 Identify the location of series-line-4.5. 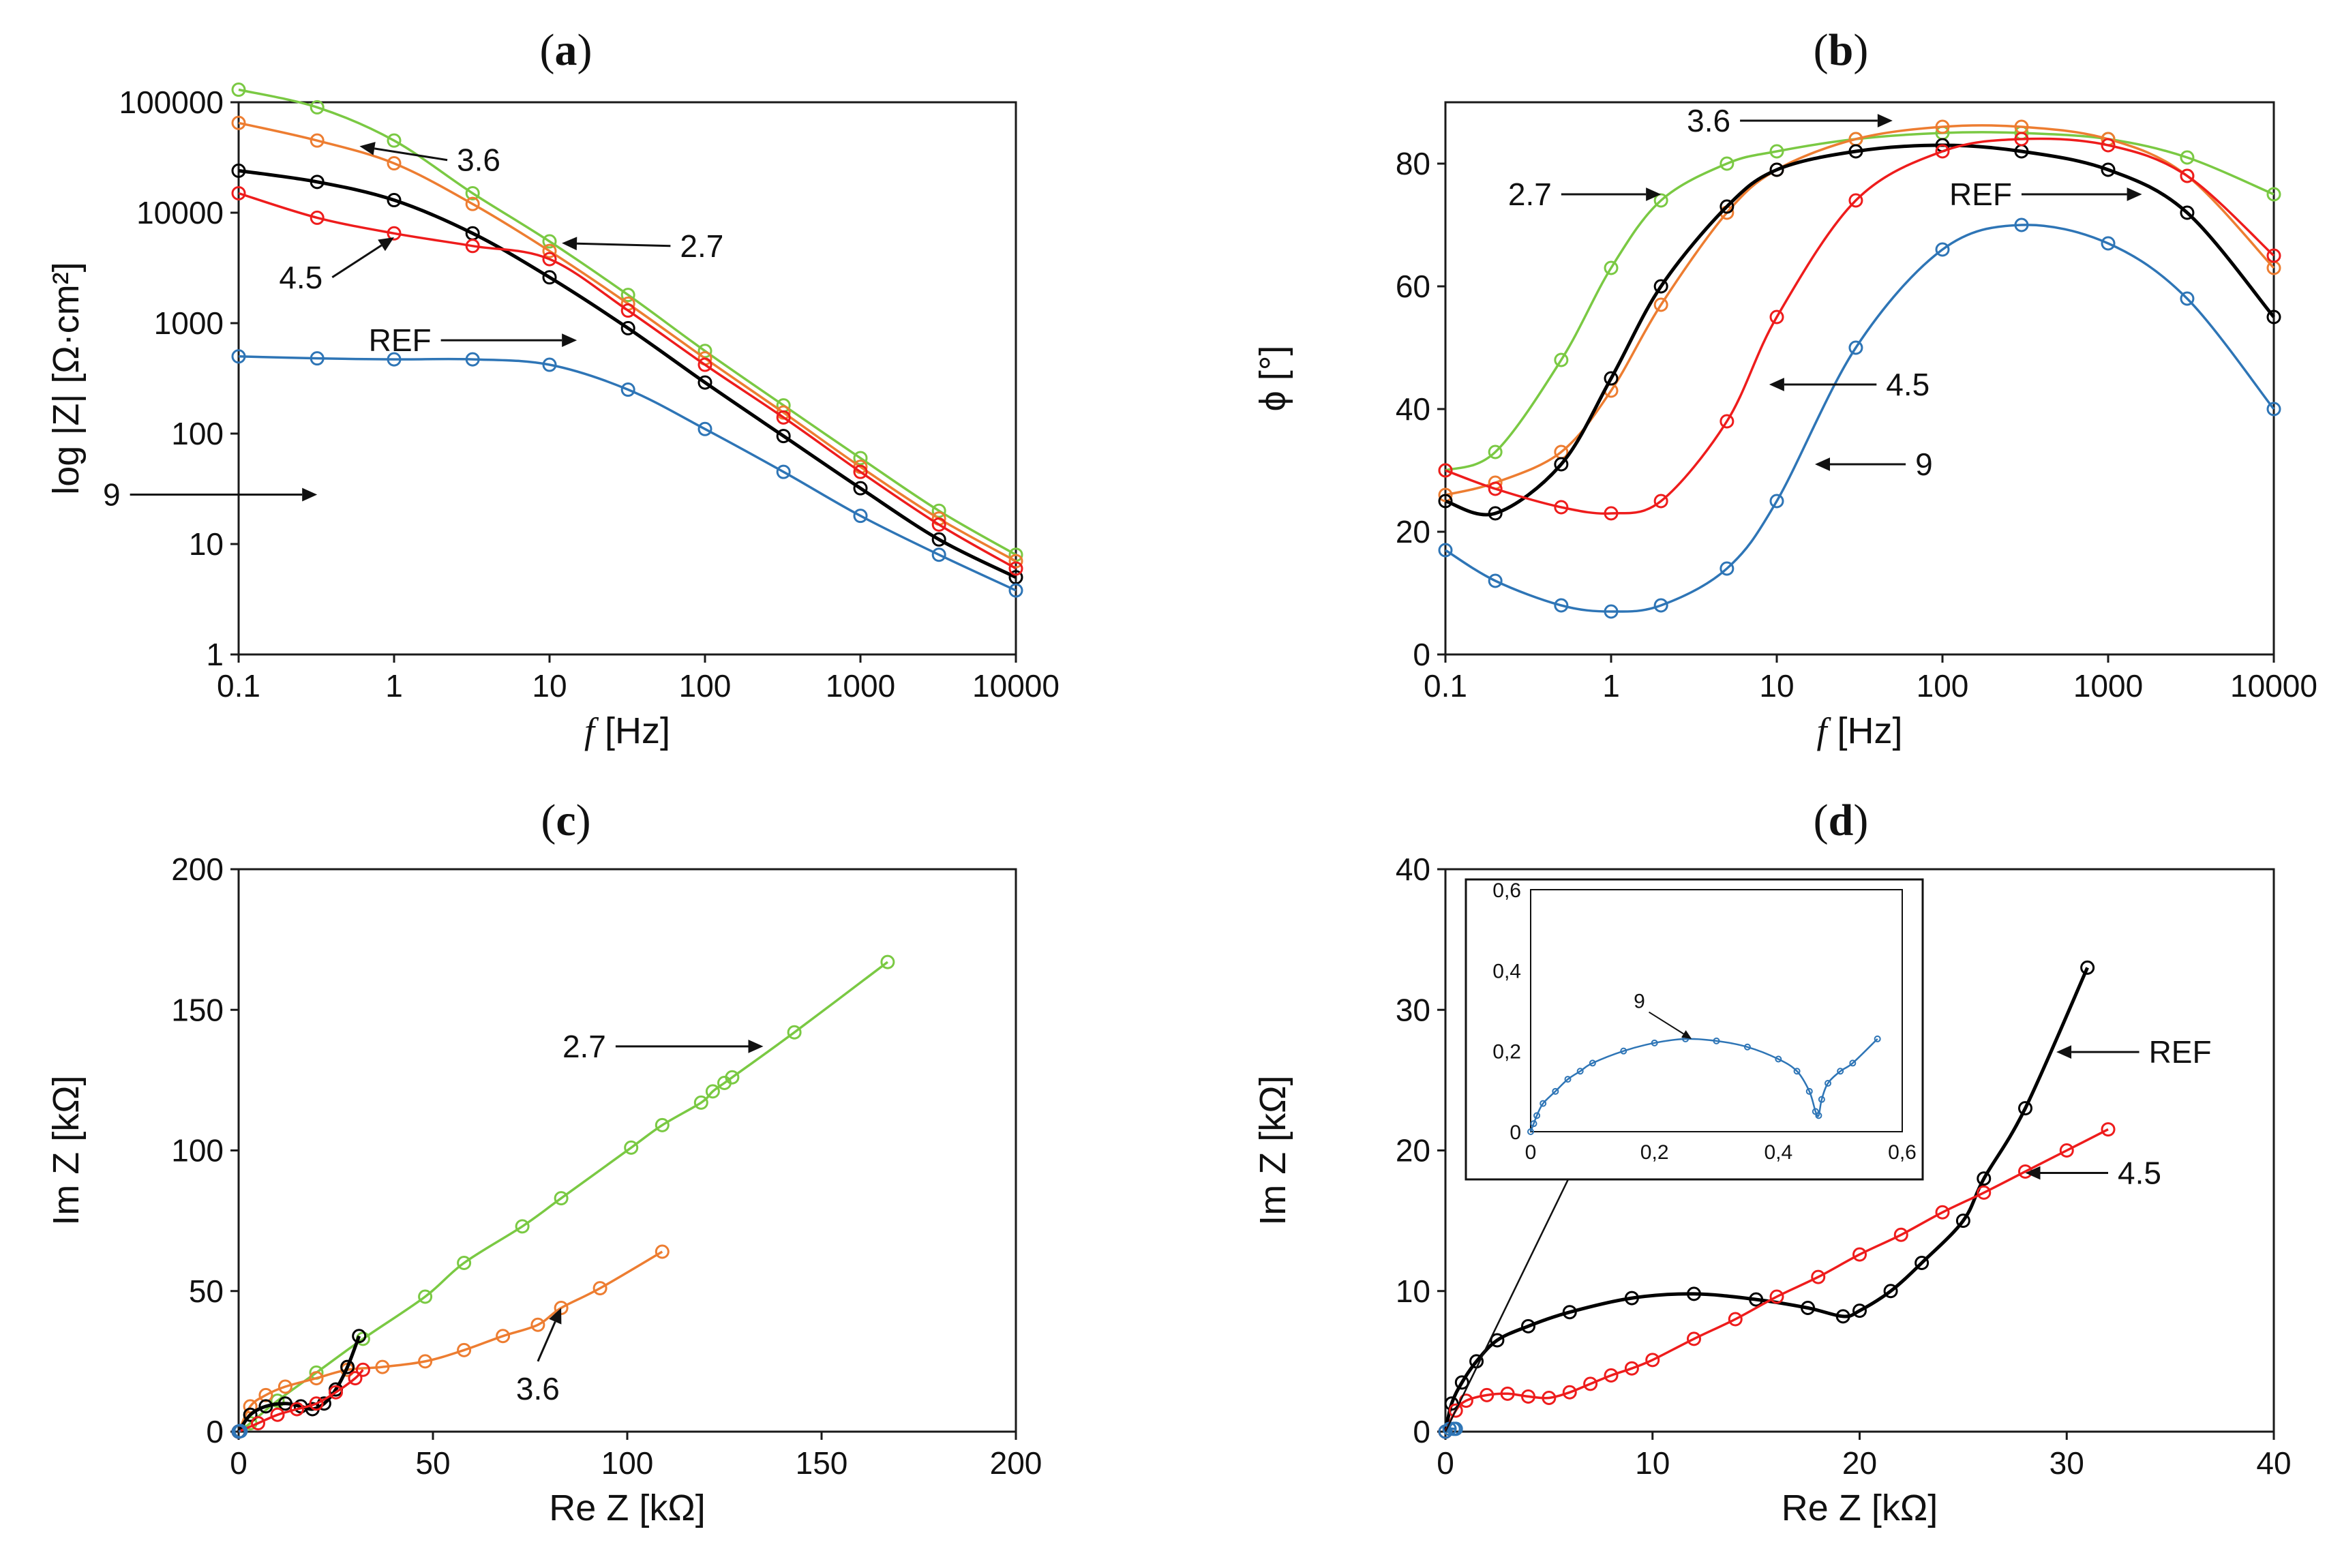
(1860, 326).